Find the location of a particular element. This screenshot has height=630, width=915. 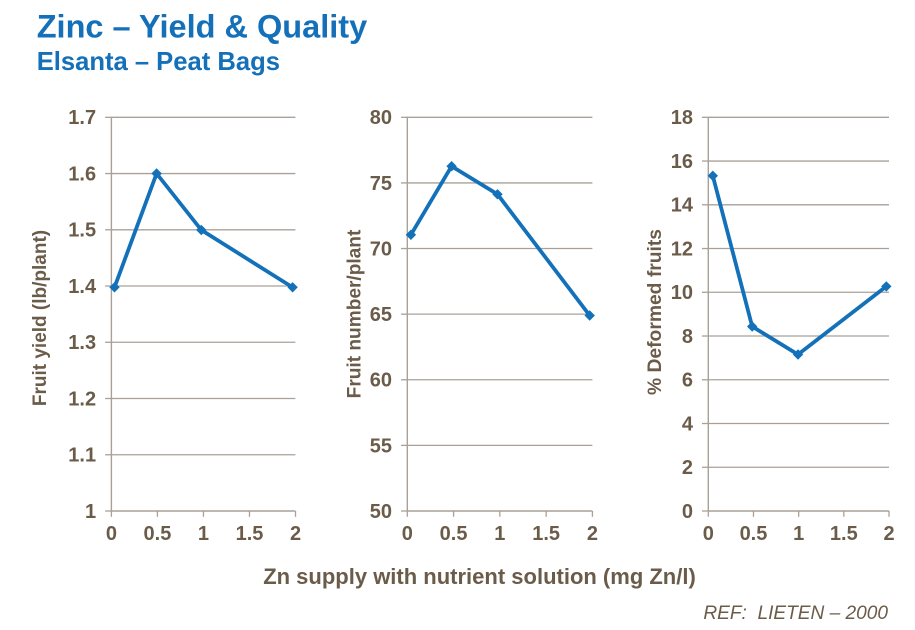

svg-text: 1.4 is located at coordinates (82, 287).